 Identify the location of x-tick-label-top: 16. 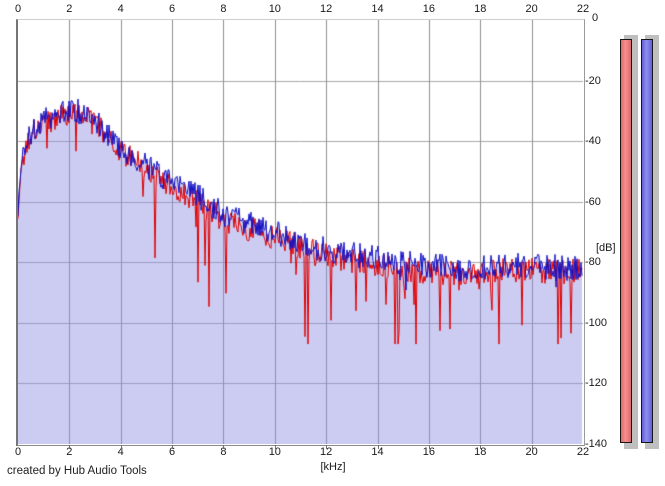
(429, 9).